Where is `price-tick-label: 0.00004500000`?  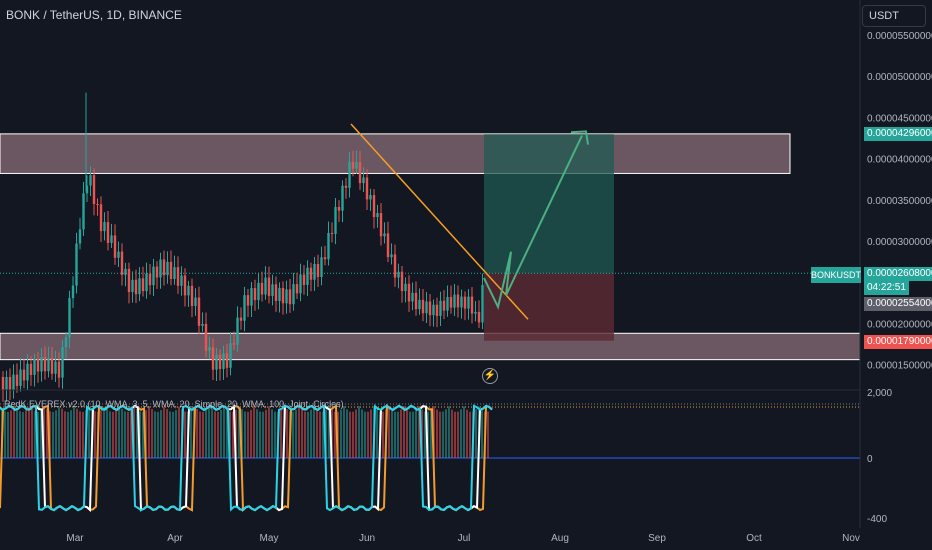
price-tick-label: 0.00004500000 is located at coordinates (899, 118).